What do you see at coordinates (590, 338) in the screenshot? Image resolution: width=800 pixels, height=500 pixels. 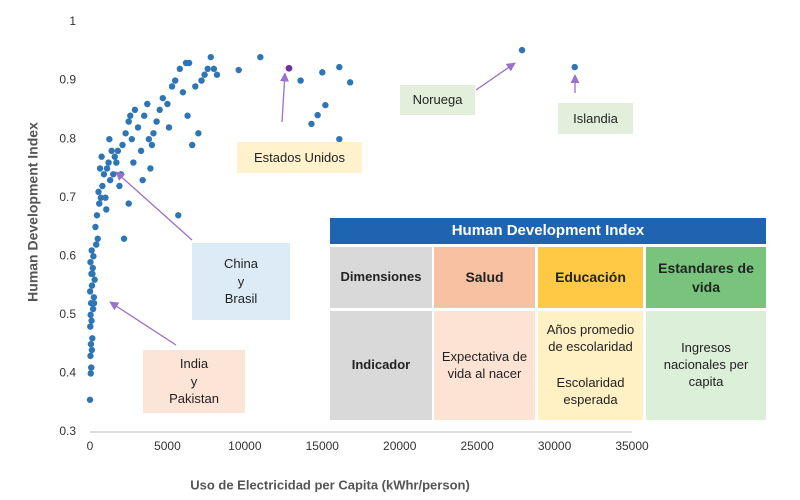 I see `cell-text: Años promedio de escolaridad` at bounding box center [590, 338].